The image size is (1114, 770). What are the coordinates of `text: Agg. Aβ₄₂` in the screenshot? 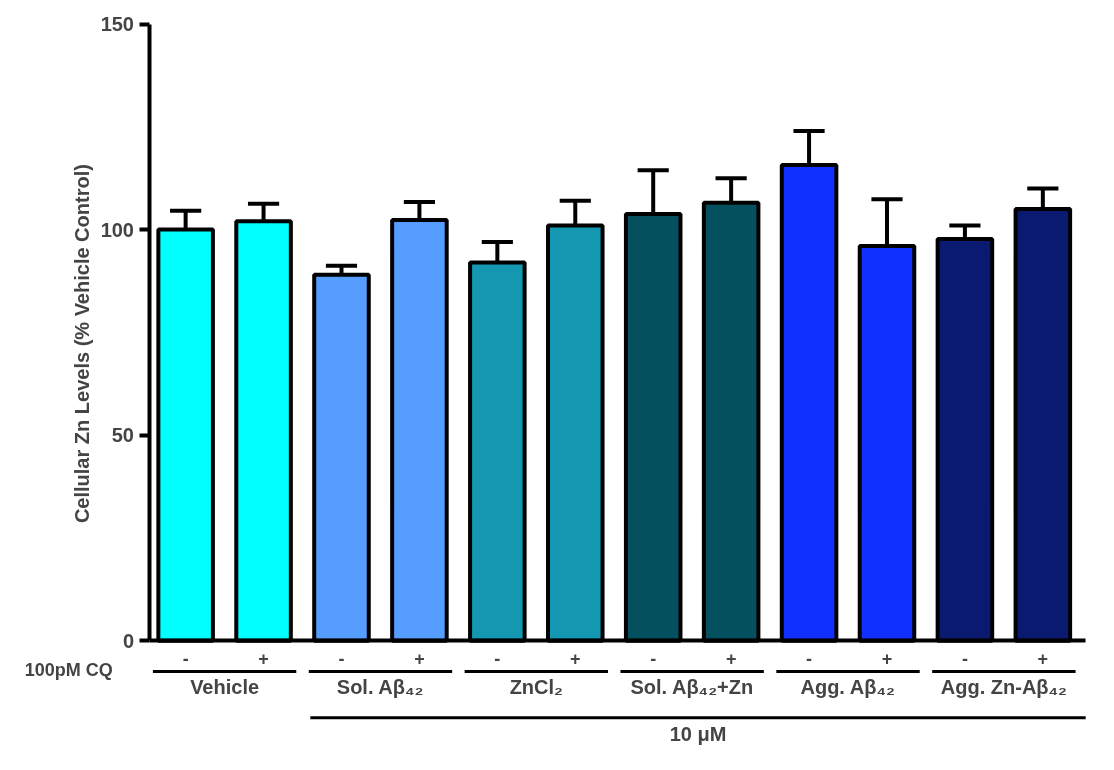 It's located at (847, 686).